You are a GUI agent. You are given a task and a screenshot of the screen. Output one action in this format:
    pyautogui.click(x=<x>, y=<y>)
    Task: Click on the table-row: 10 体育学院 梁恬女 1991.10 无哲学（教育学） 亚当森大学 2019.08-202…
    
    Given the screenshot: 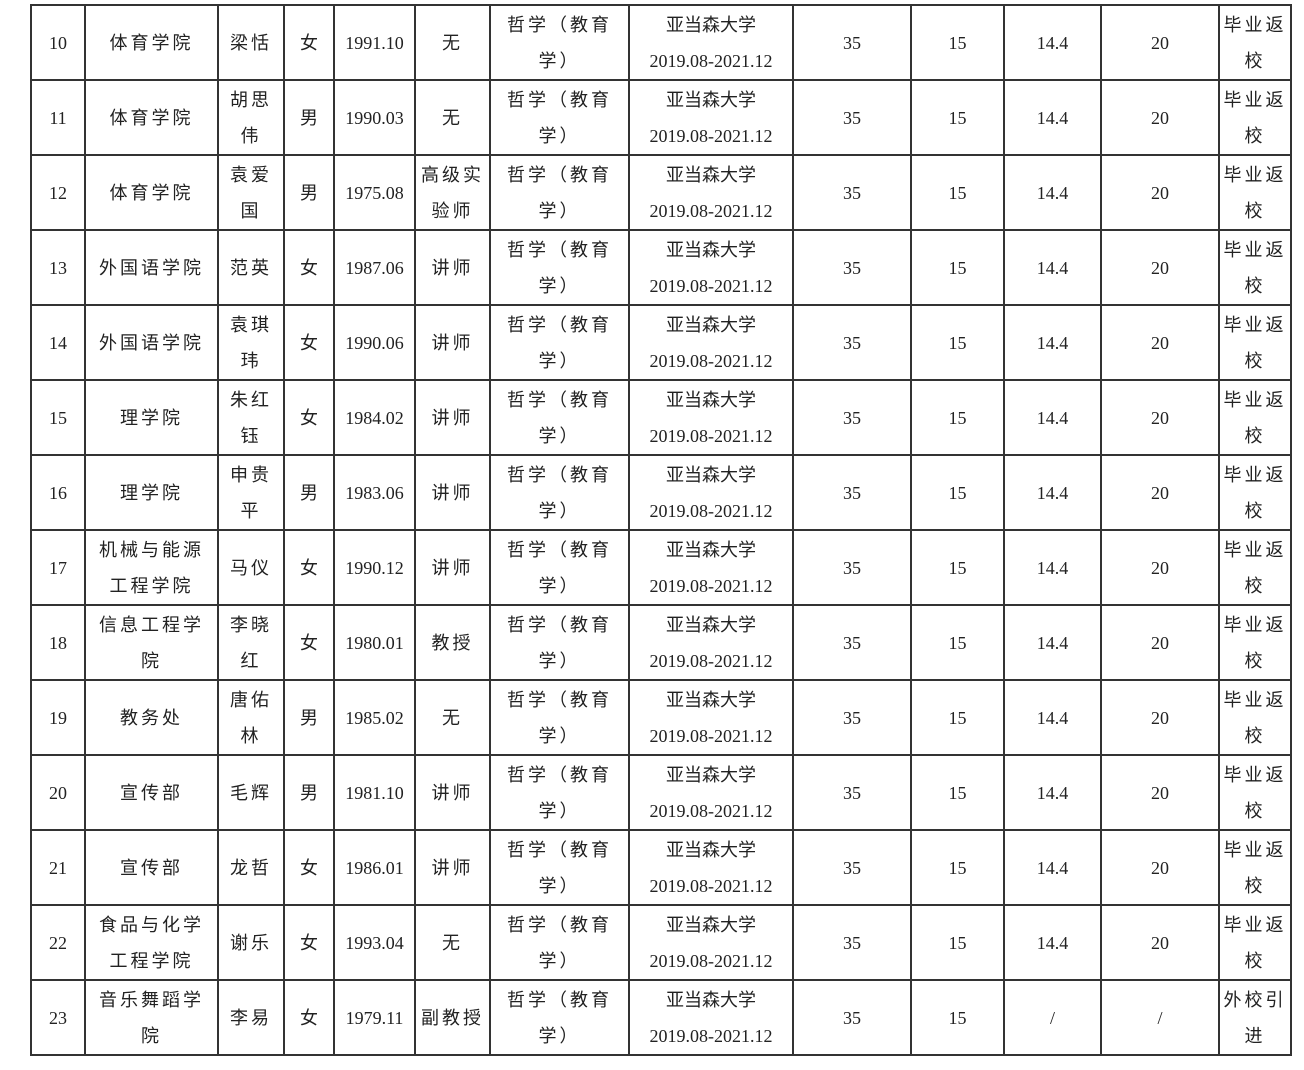 What is the action you would take?
    pyautogui.click(x=661, y=42)
    